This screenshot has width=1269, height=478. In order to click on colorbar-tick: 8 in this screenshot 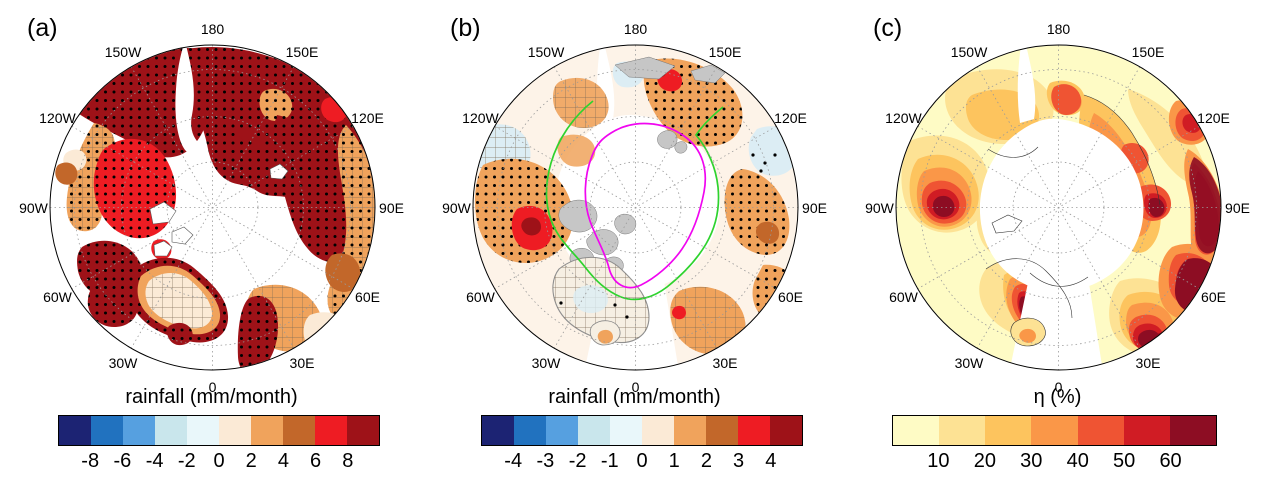, I will do `click(348, 461)`.